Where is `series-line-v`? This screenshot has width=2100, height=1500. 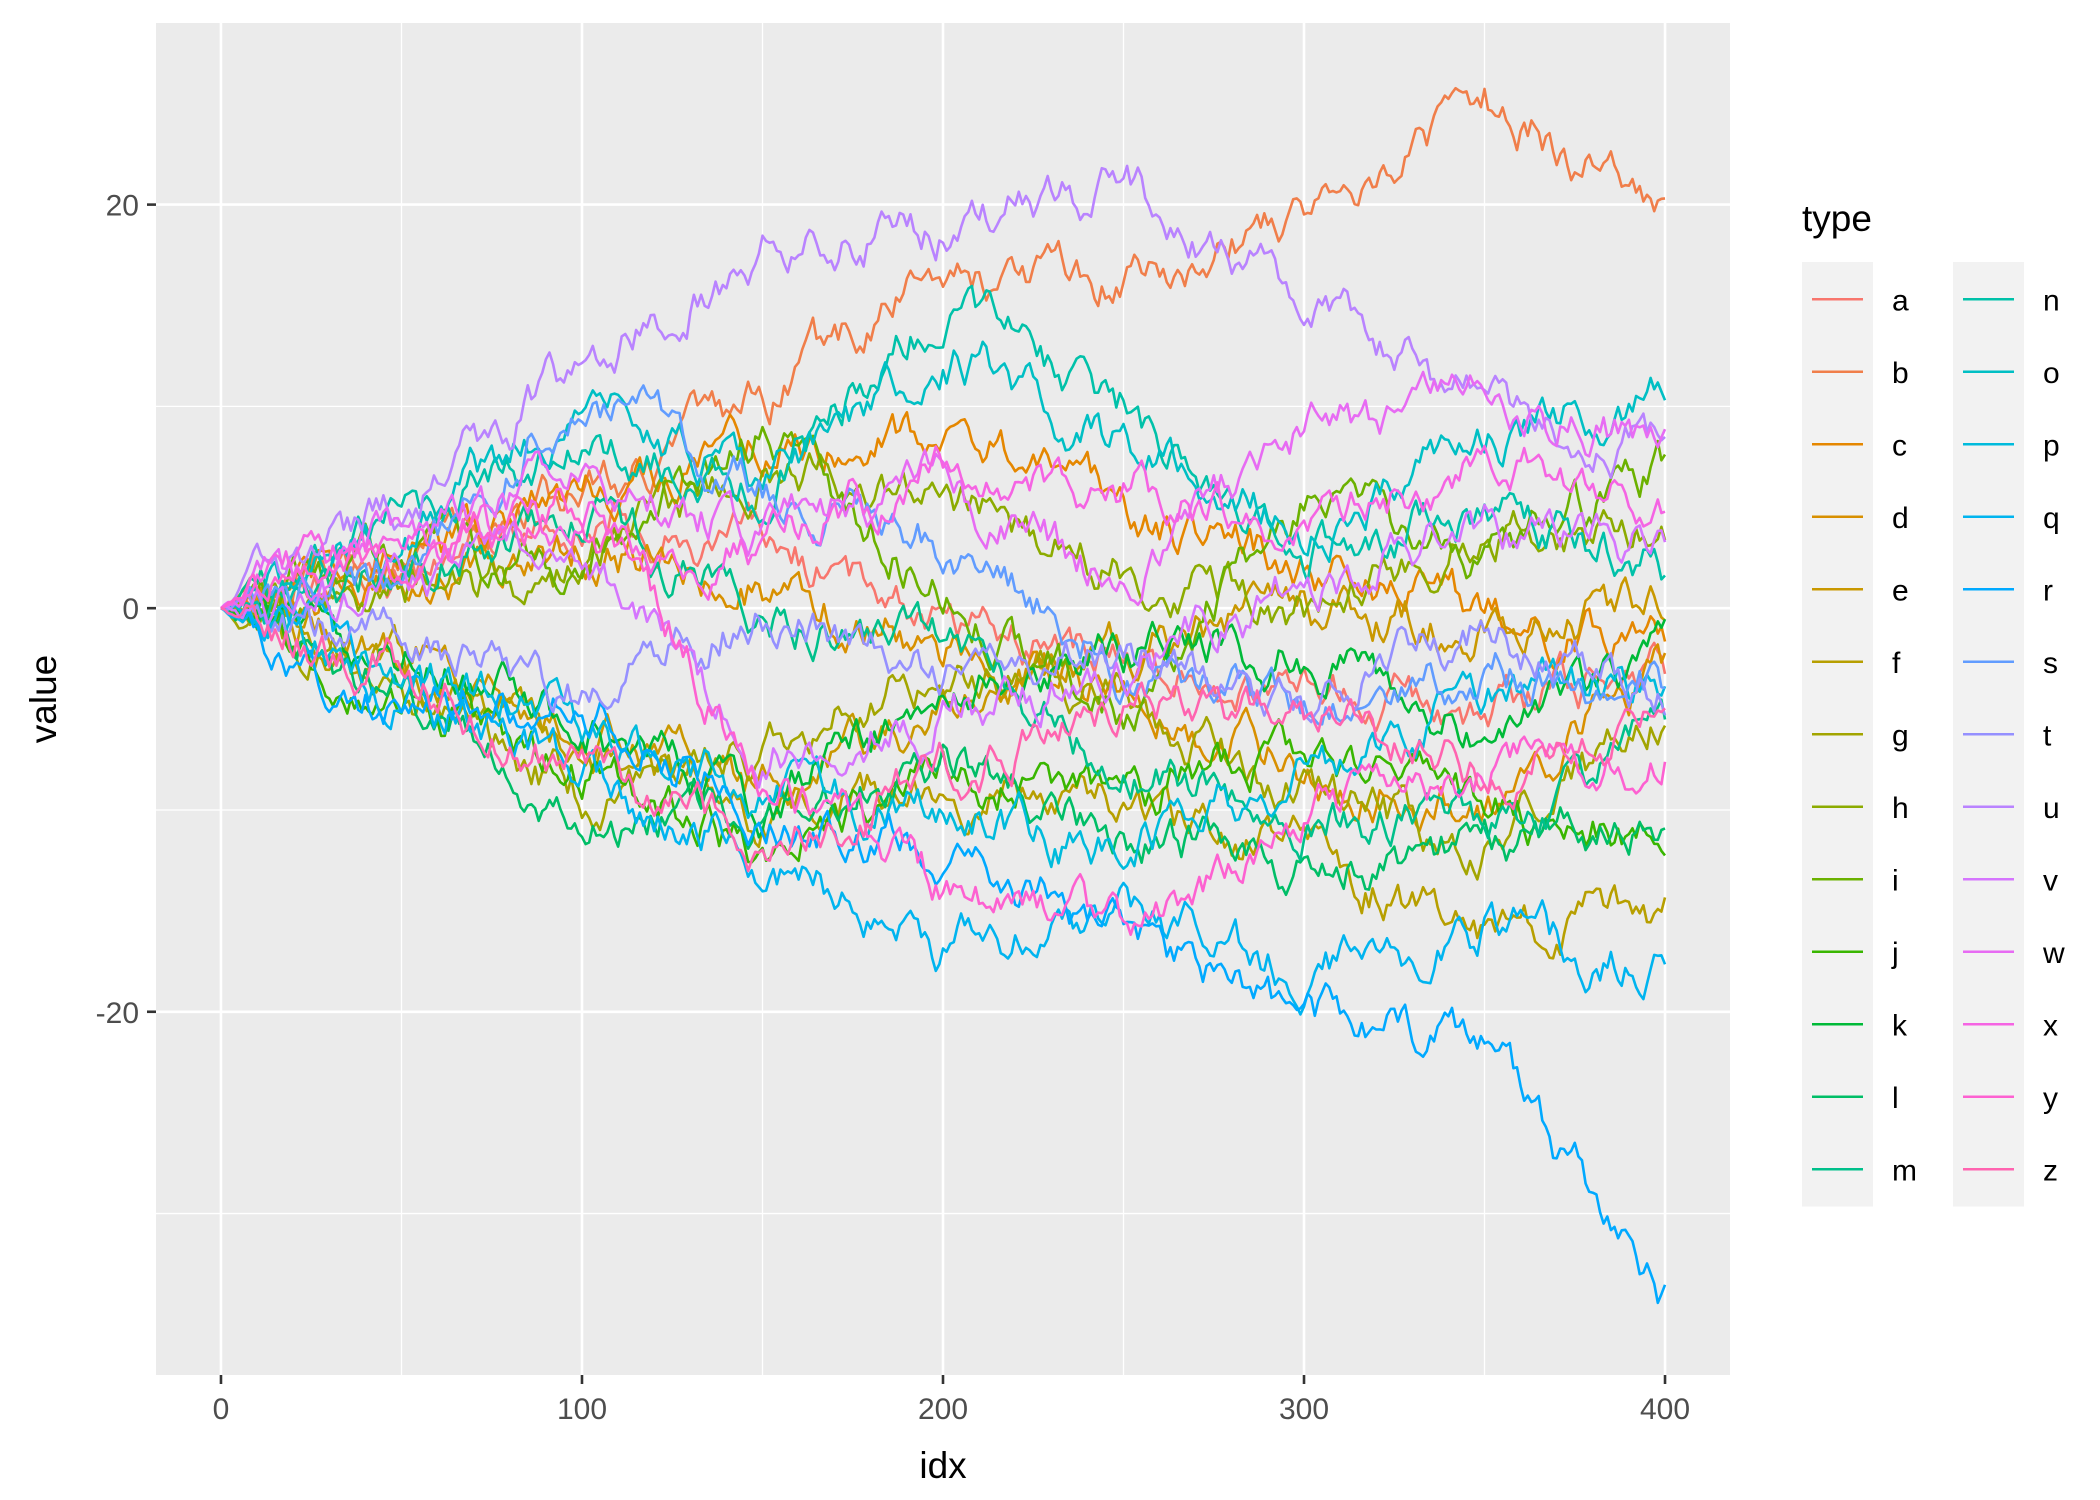
series-line-v is located at coordinates (943, 646).